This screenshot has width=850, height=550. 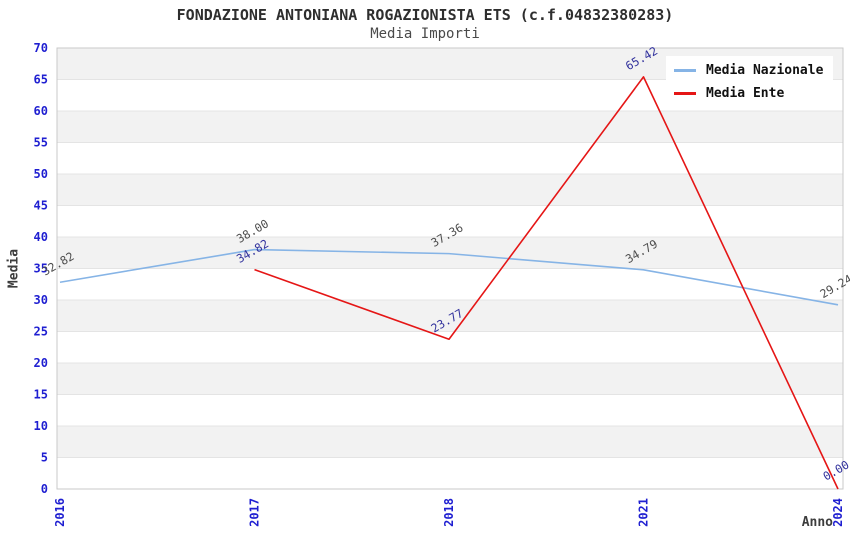 I want to click on y-tick-label: 70, so click(x=41, y=48).